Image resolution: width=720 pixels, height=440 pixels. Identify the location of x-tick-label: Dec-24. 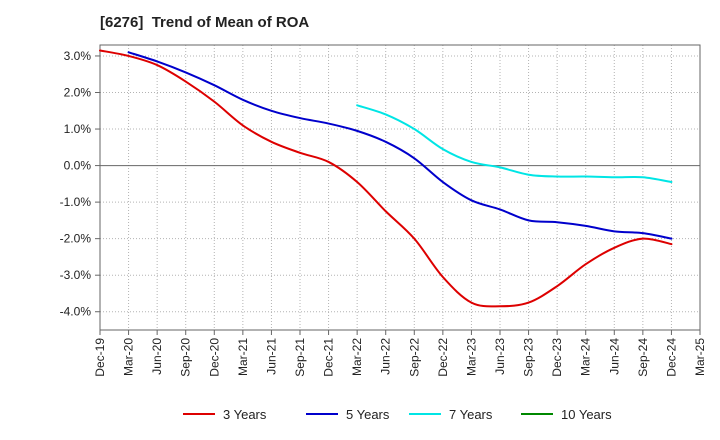
(671, 357).